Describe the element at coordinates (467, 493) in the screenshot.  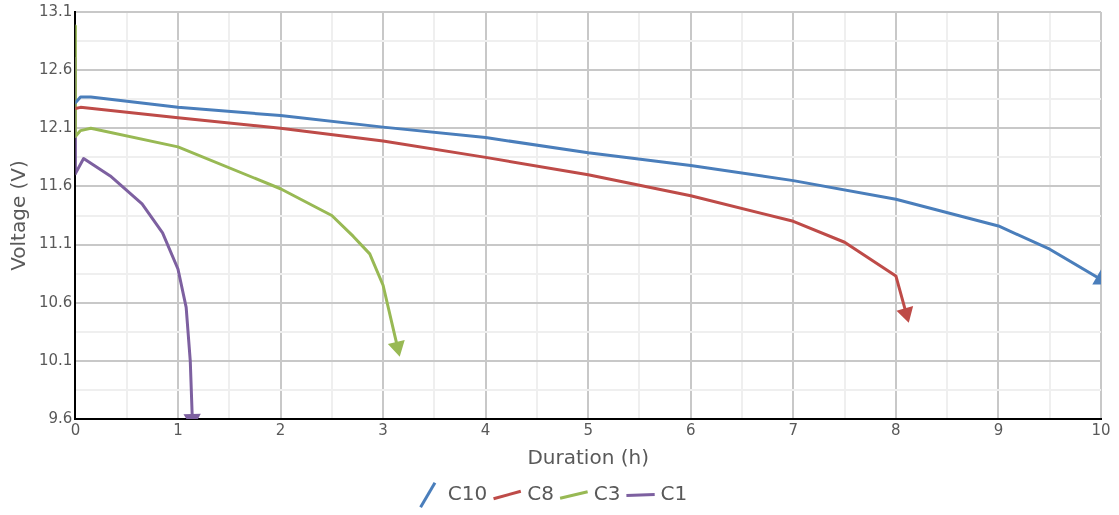
I see `legend-label: C10` at that location.